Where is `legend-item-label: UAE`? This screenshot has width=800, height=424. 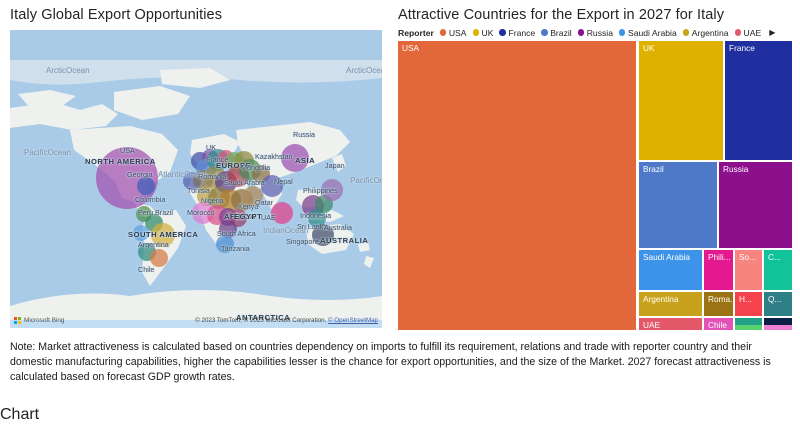
legend-item-label: UAE is located at coordinates (752, 32).